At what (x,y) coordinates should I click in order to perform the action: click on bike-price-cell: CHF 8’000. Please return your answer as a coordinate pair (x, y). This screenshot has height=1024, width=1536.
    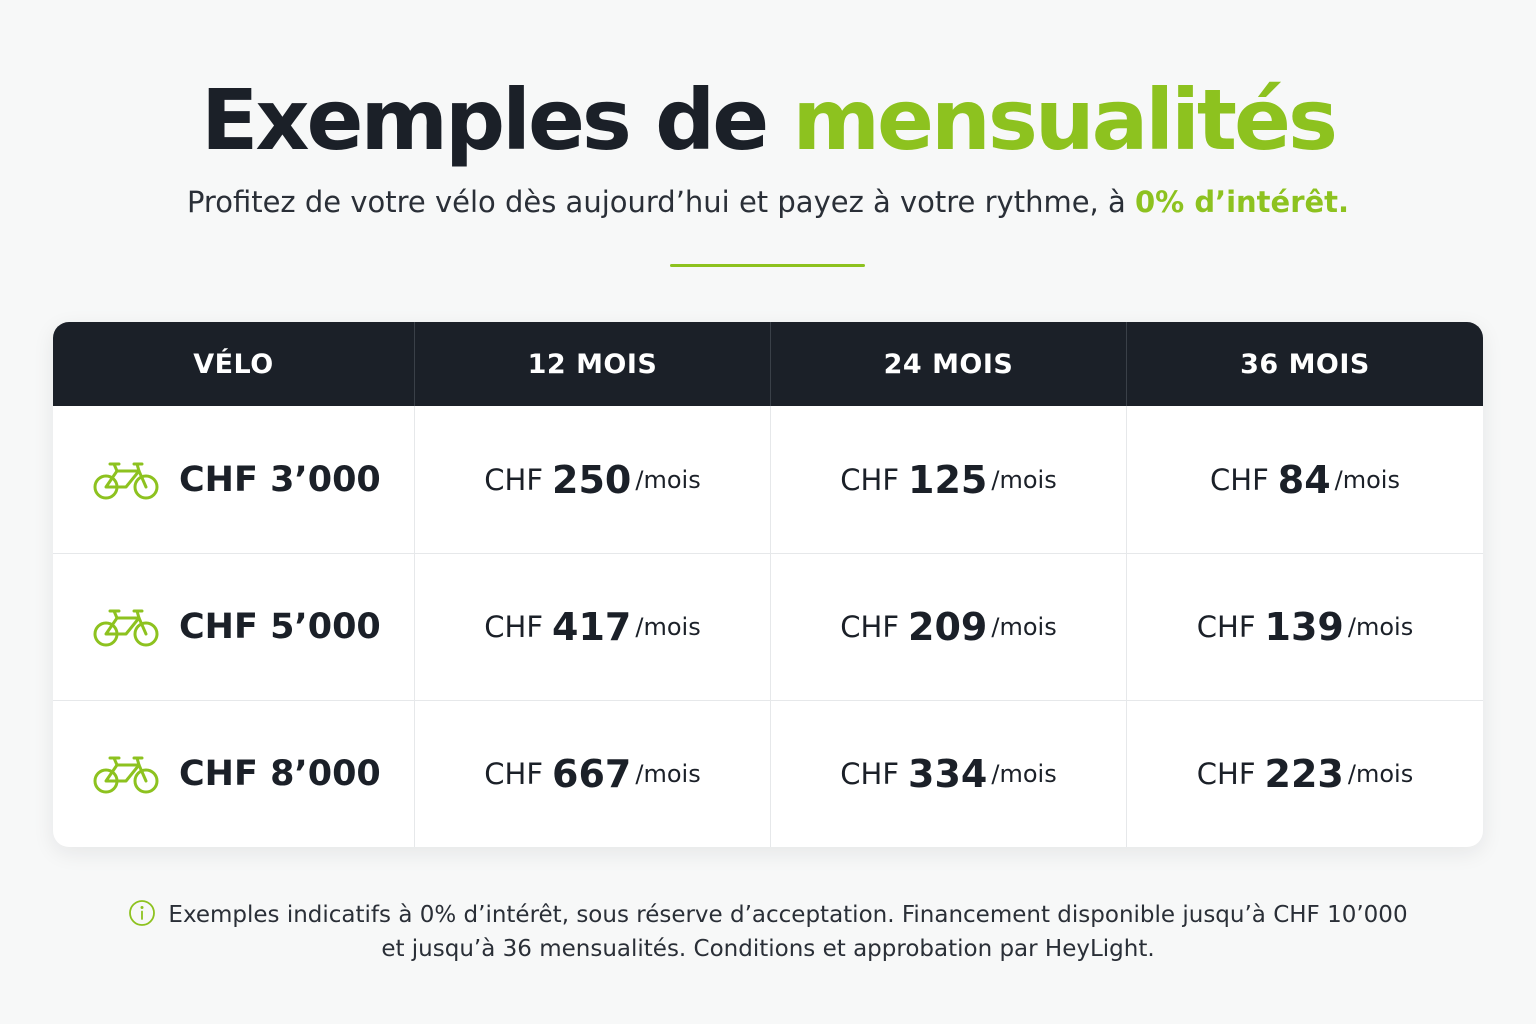
    Looking at the image, I should click on (234, 774).